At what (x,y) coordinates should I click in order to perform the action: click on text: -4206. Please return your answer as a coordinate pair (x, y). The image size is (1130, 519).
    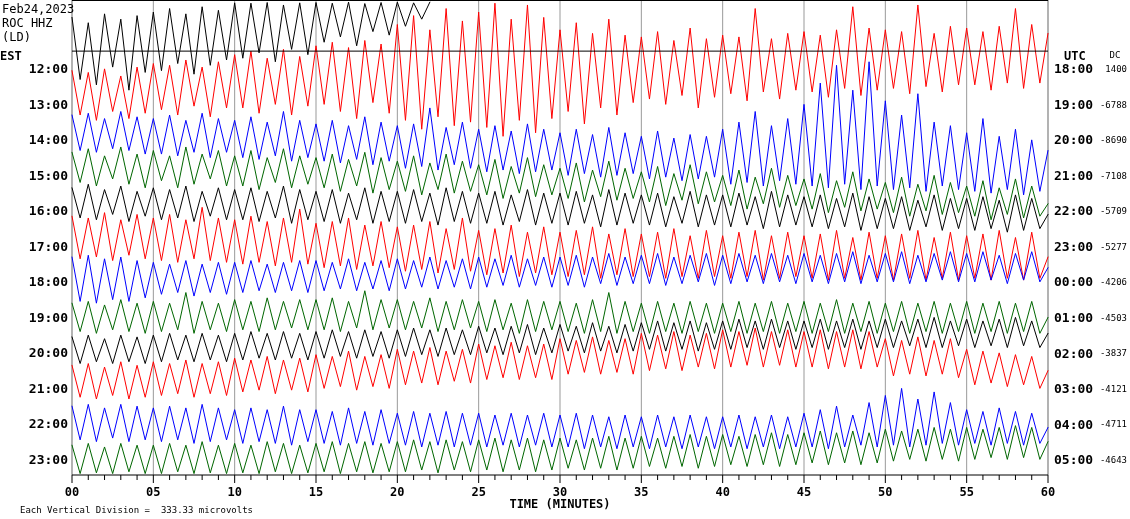
    Looking at the image, I should click on (1113, 282).